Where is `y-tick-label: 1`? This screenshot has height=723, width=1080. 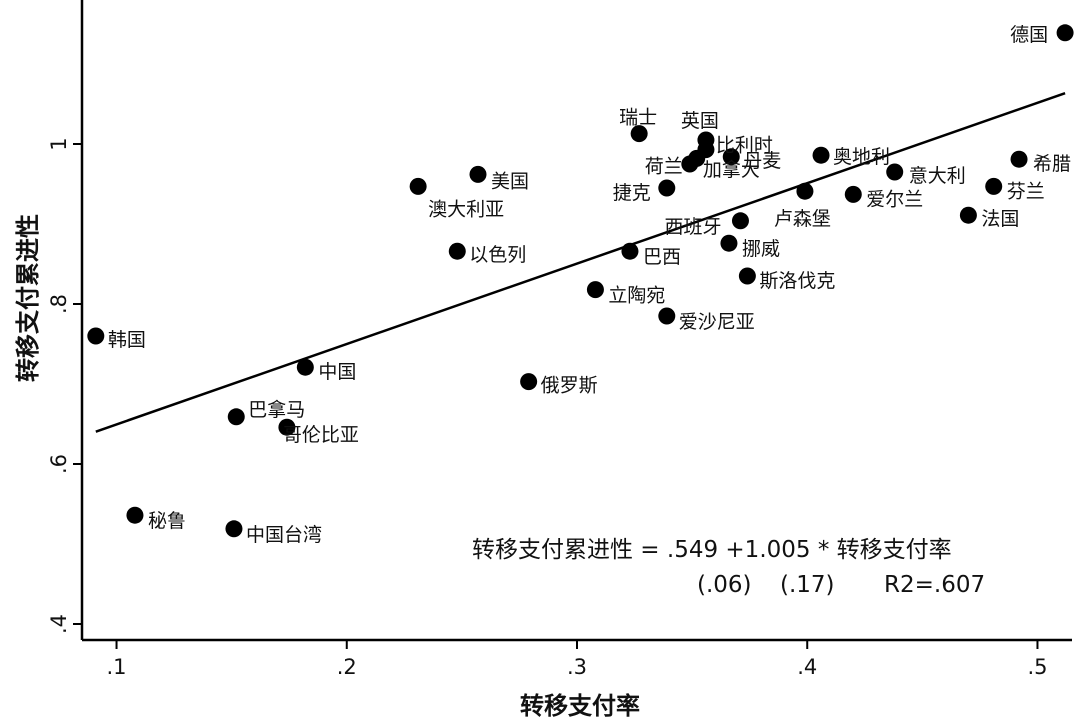 y-tick-label: 1 is located at coordinates (59, 143).